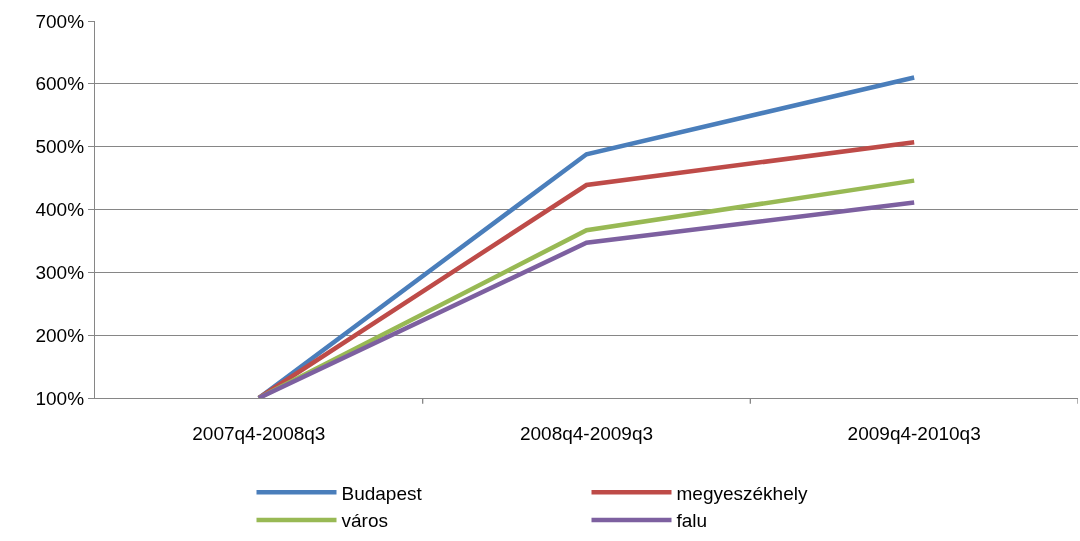  I want to click on y-tick-label: 400%, so click(60, 210).